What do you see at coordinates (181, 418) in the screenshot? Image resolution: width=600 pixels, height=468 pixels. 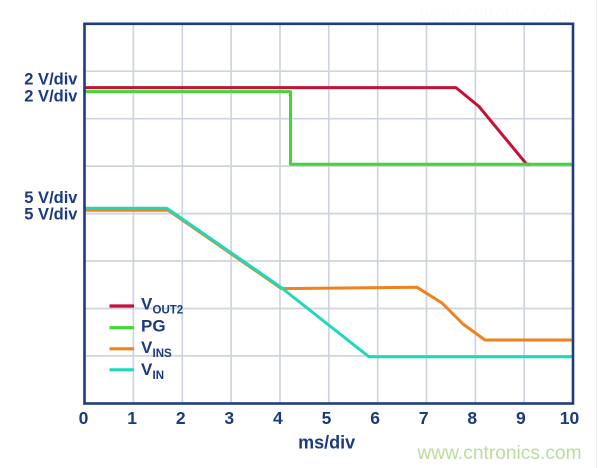 I see `svg-text: 2` at bounding box center [181, 418].